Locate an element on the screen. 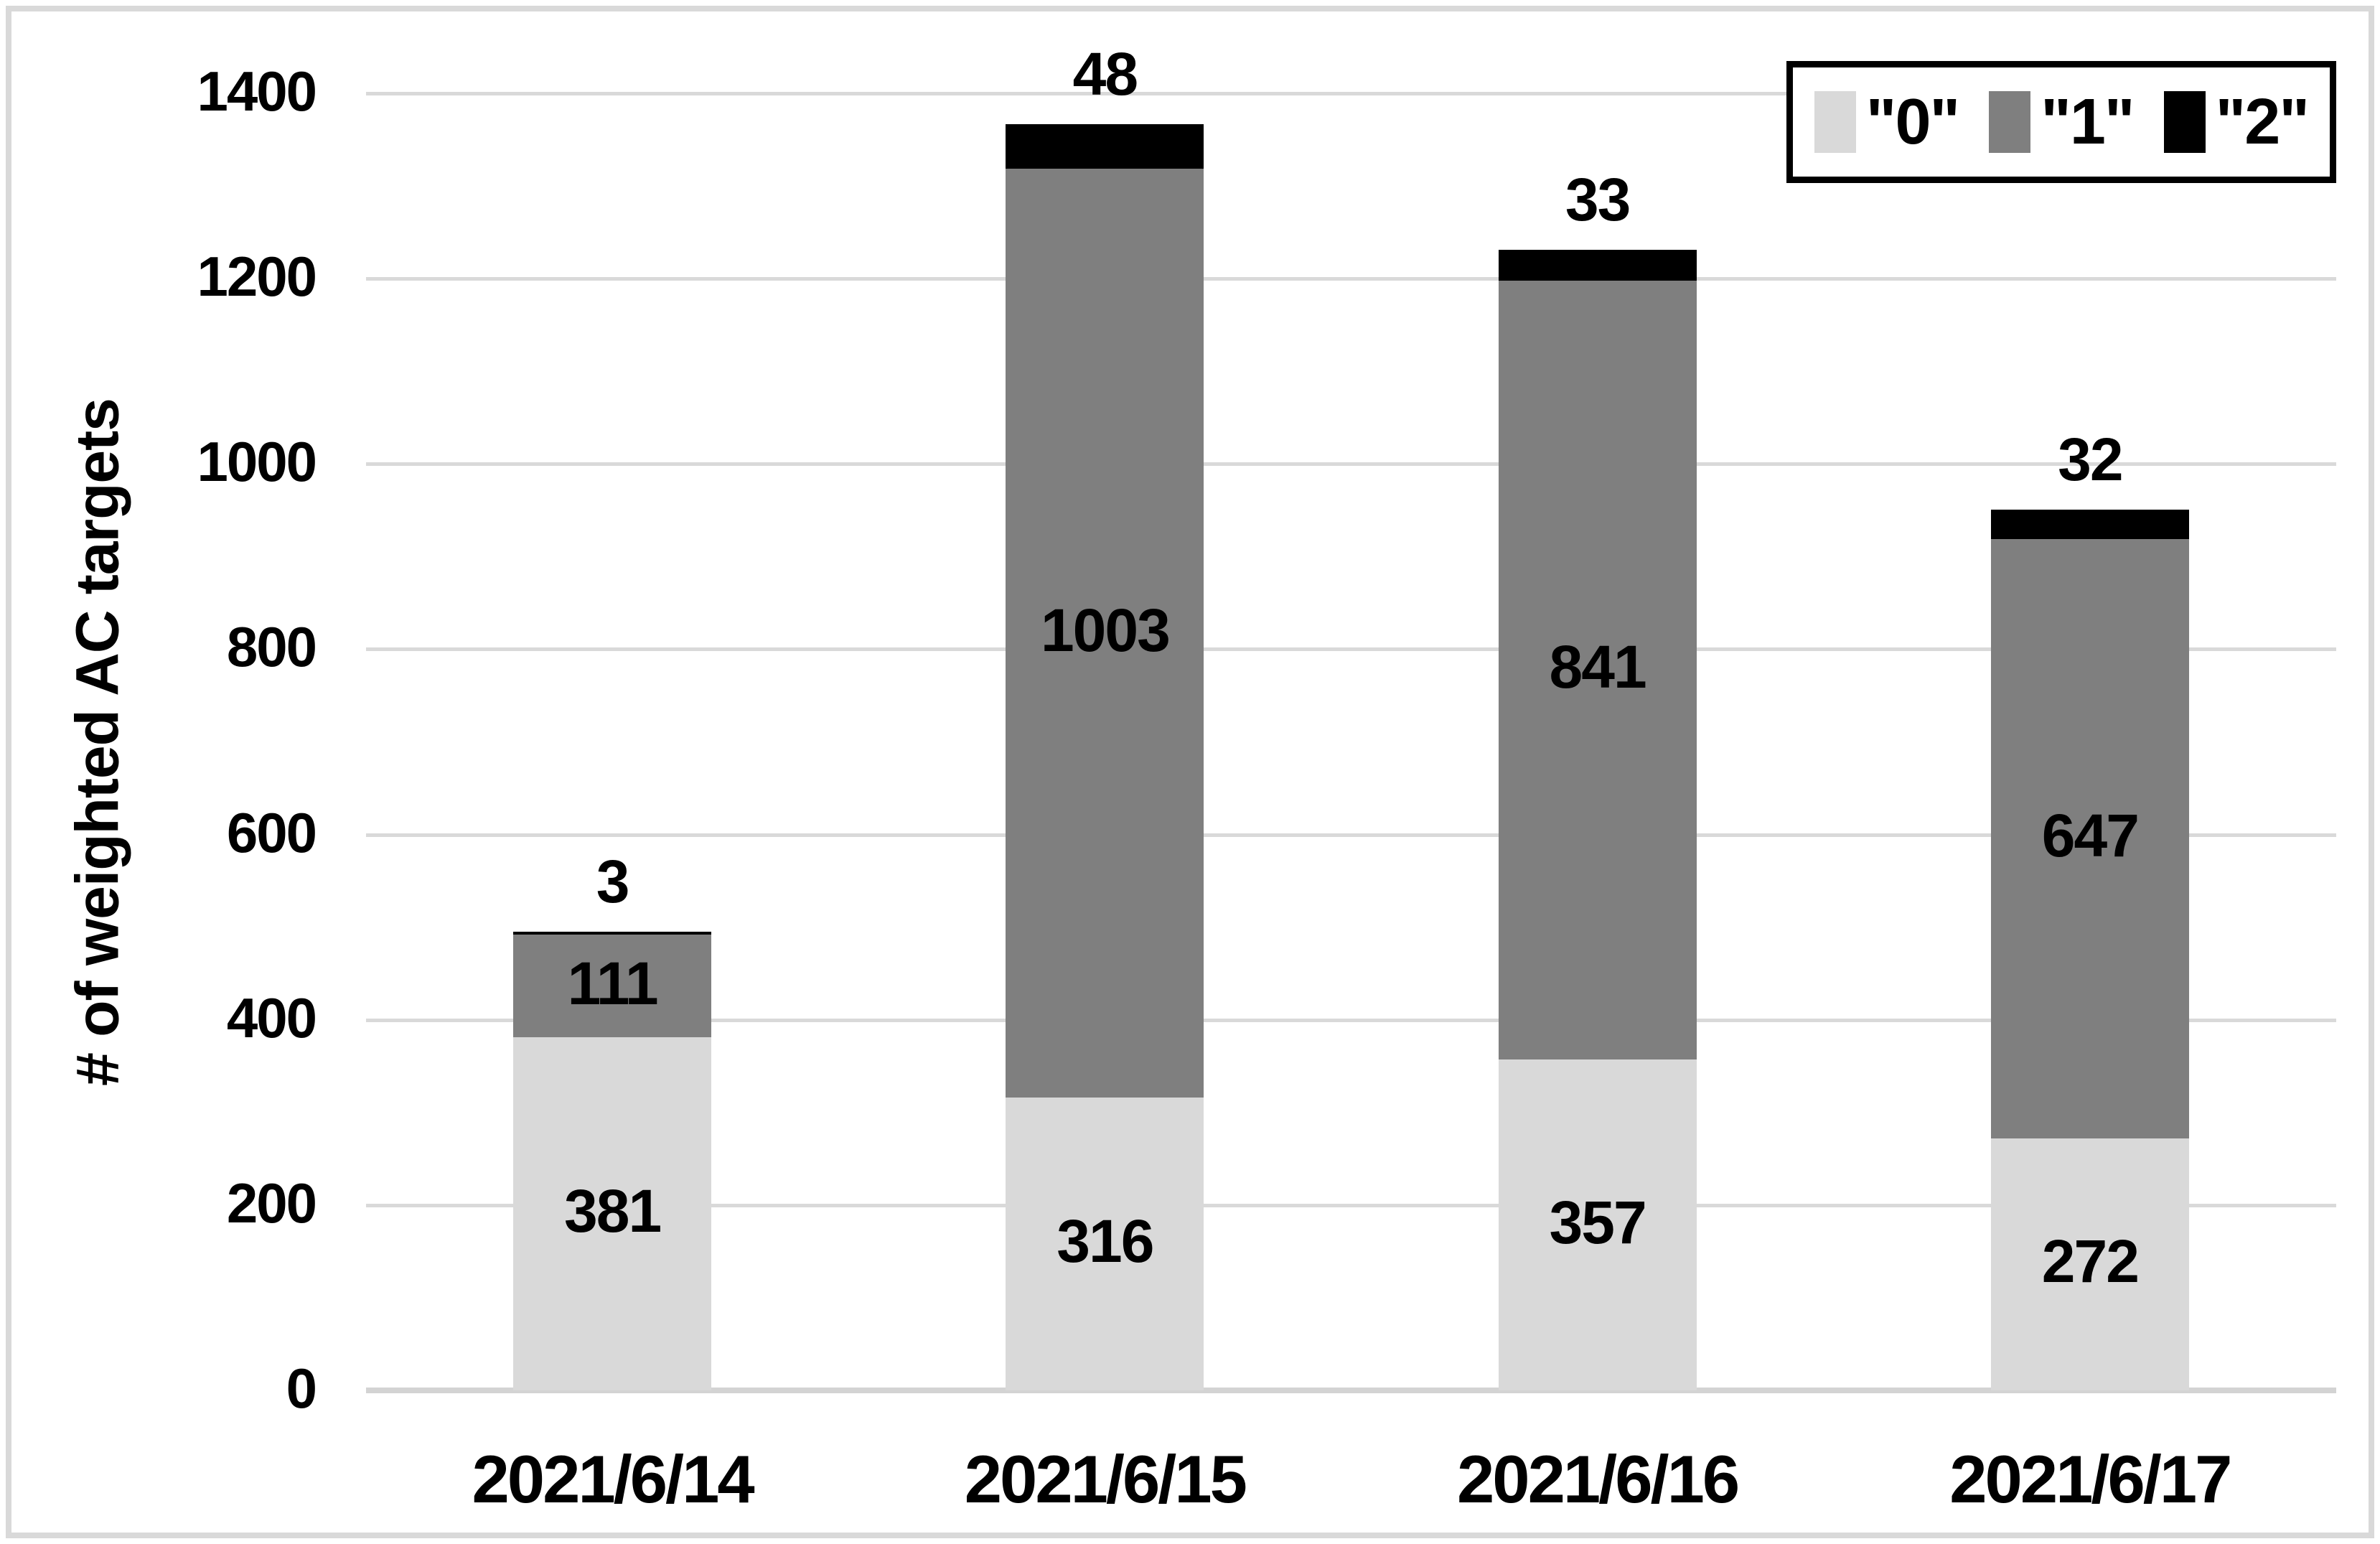 The height and width of the screenshot is (1544, 2380). x-axis-label: 2021/6/16 is located at coordinates (1598, 1479).